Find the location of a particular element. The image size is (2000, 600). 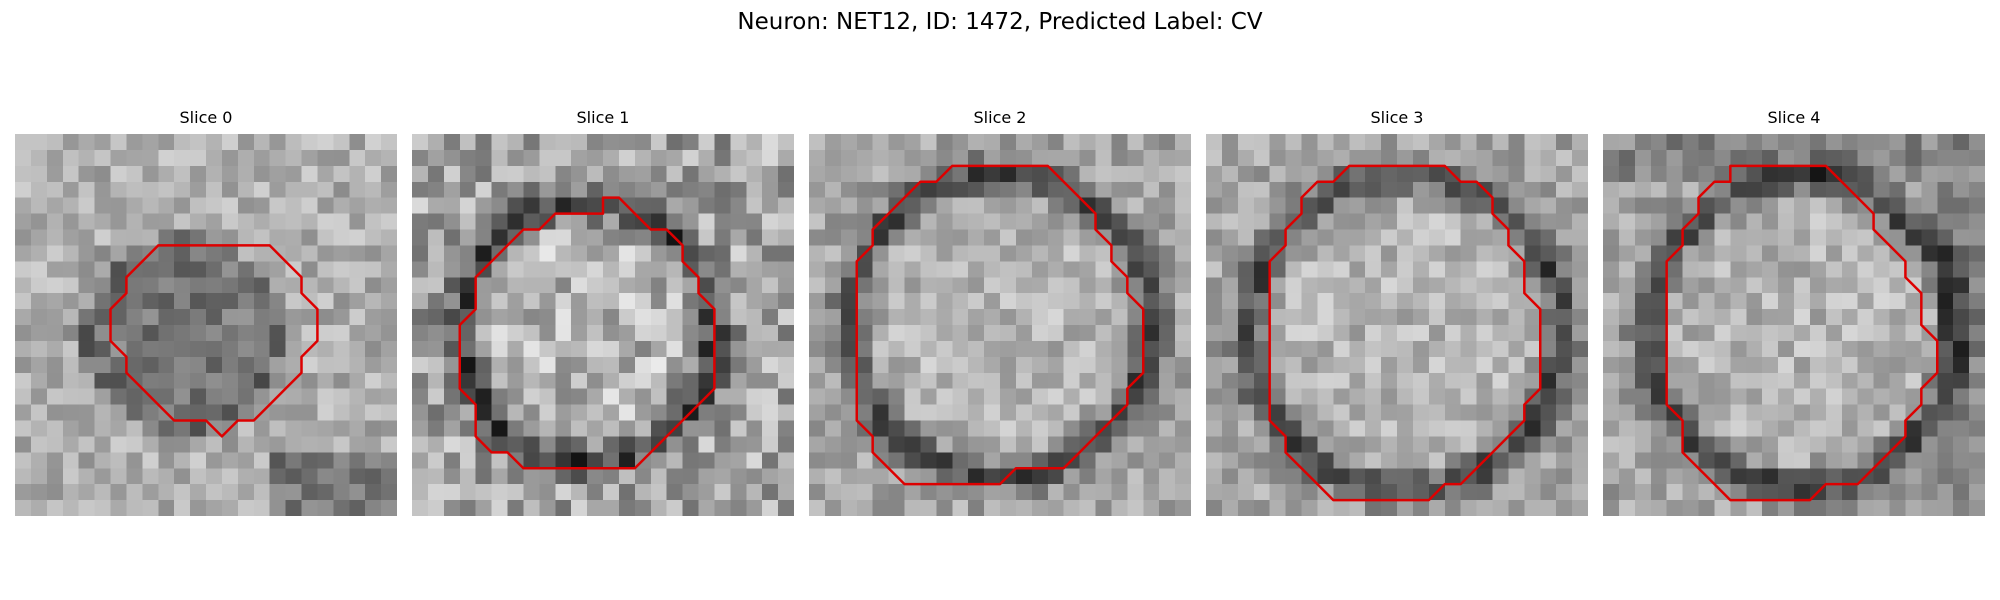

slice-panel-2: Slice 2 is located at coordinates (1000, 312).